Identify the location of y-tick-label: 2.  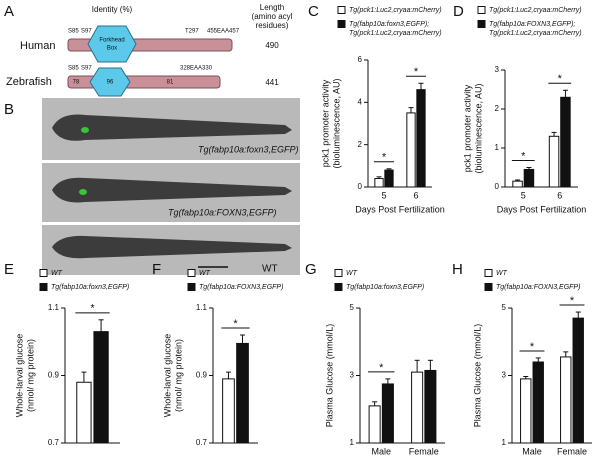
(360, 144).